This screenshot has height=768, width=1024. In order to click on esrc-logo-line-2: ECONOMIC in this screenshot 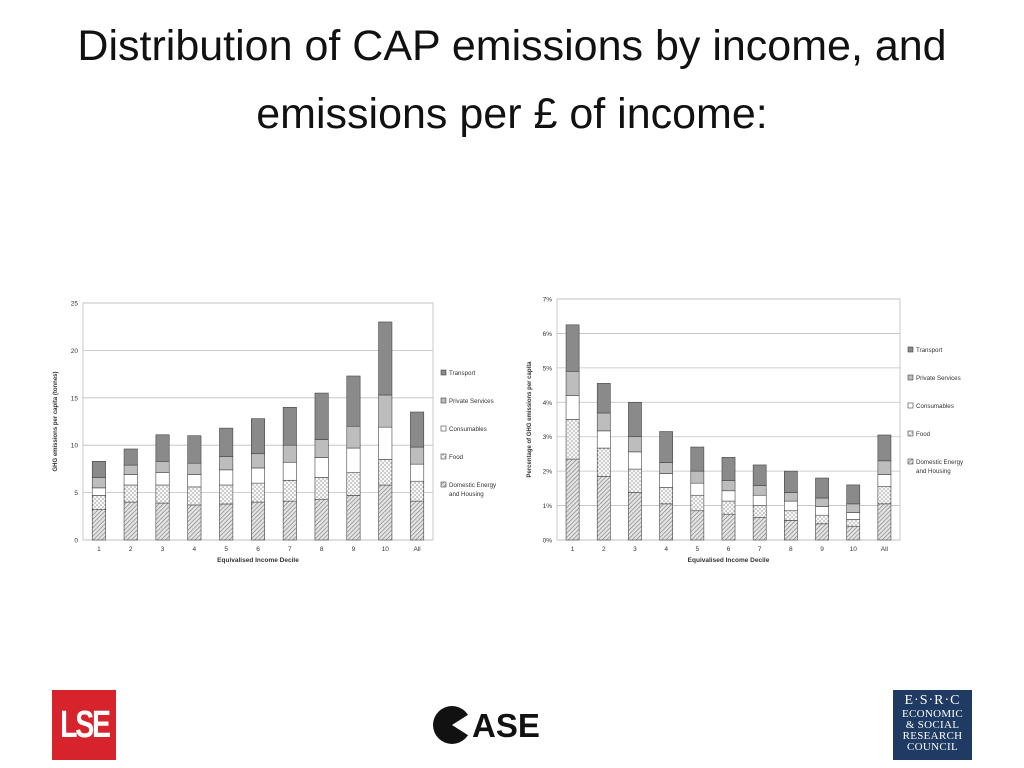, I will do `click(932, 714)`.